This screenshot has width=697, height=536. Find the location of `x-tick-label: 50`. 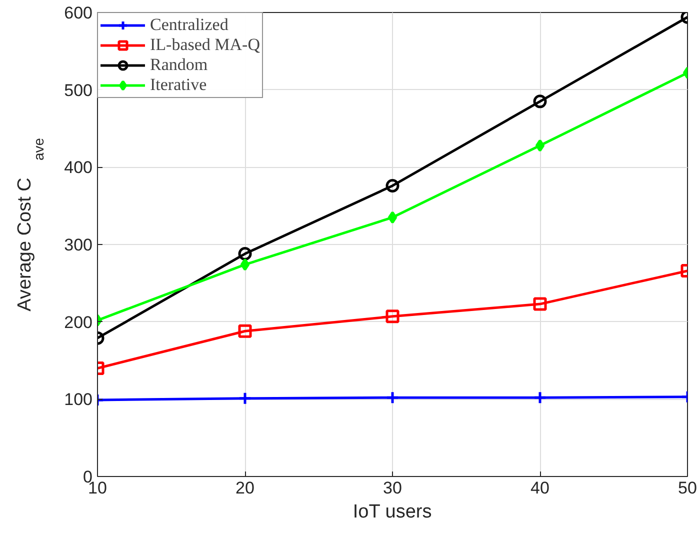

x-tick-label: 50 is located at coordinates (687, 488).